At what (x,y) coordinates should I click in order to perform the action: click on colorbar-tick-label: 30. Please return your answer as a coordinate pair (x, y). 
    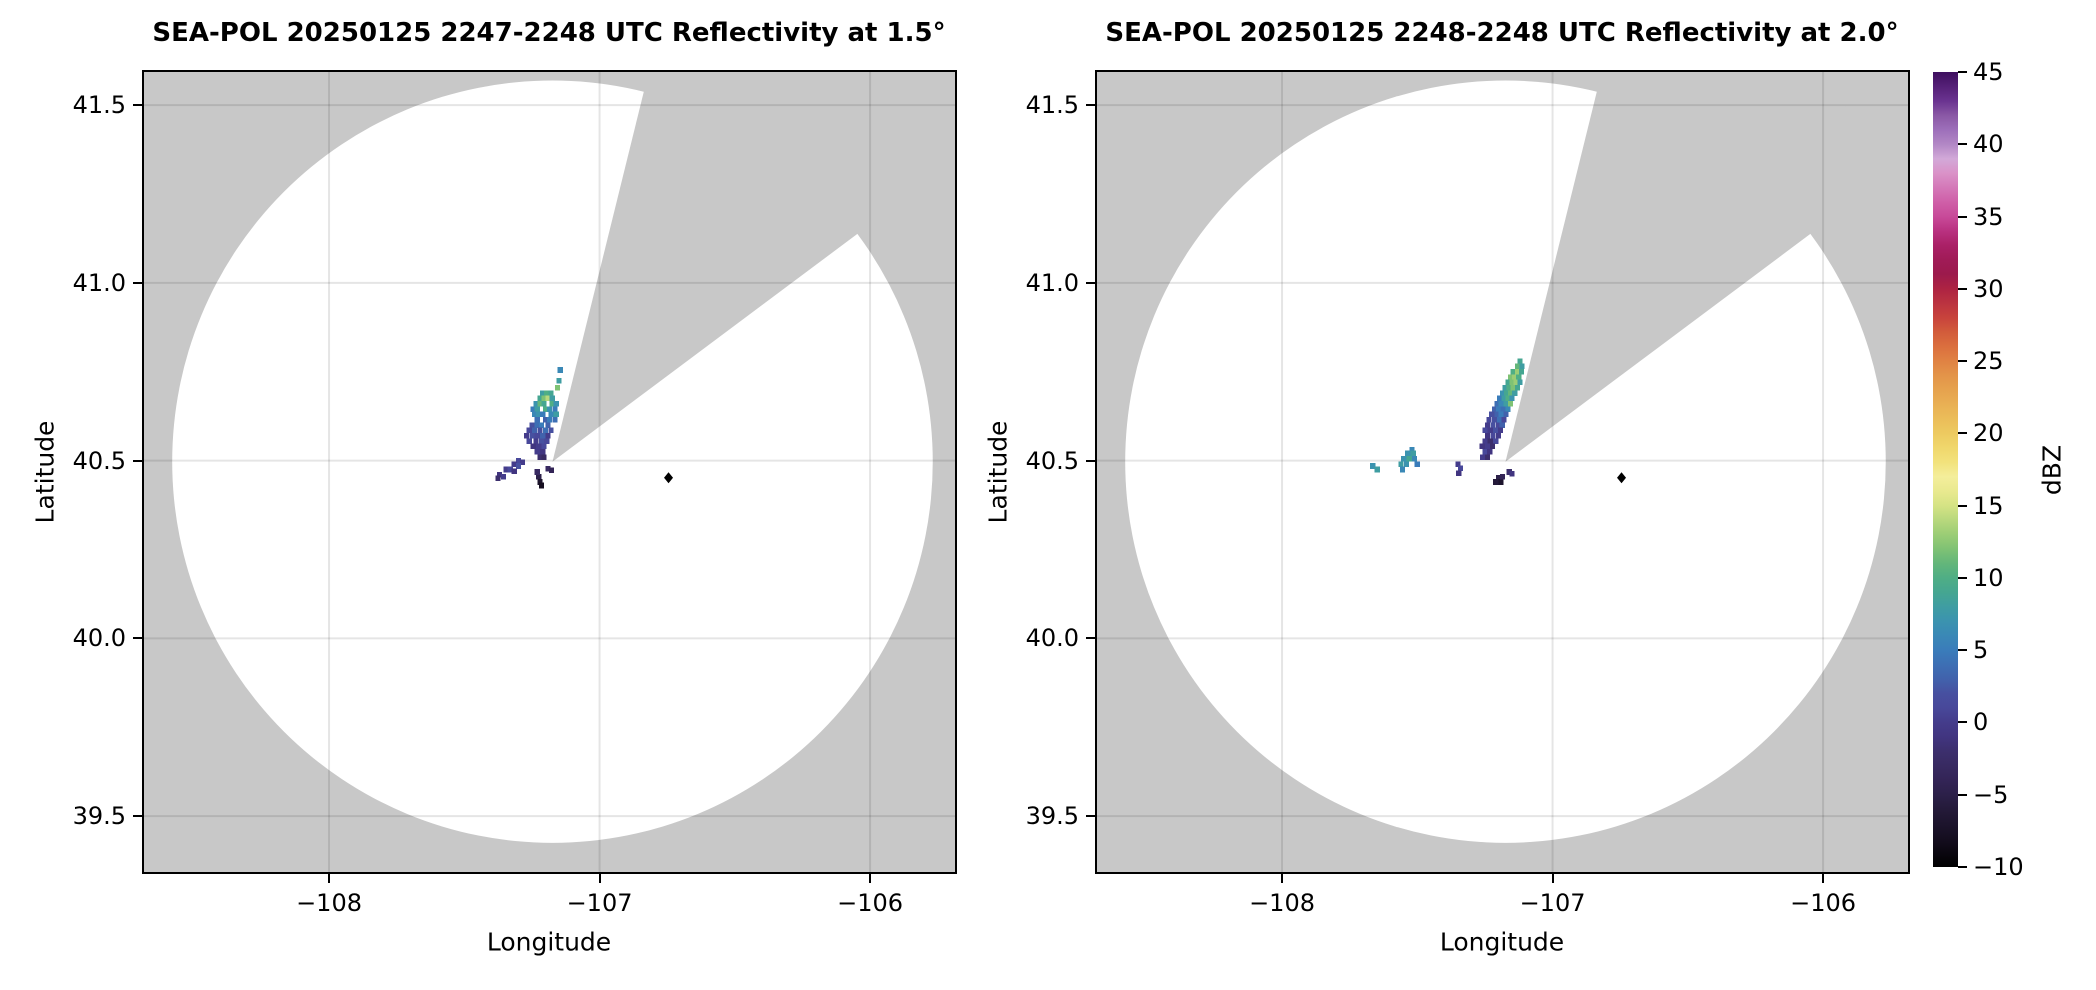
    Looking at the image, I should click on (1988, 288).